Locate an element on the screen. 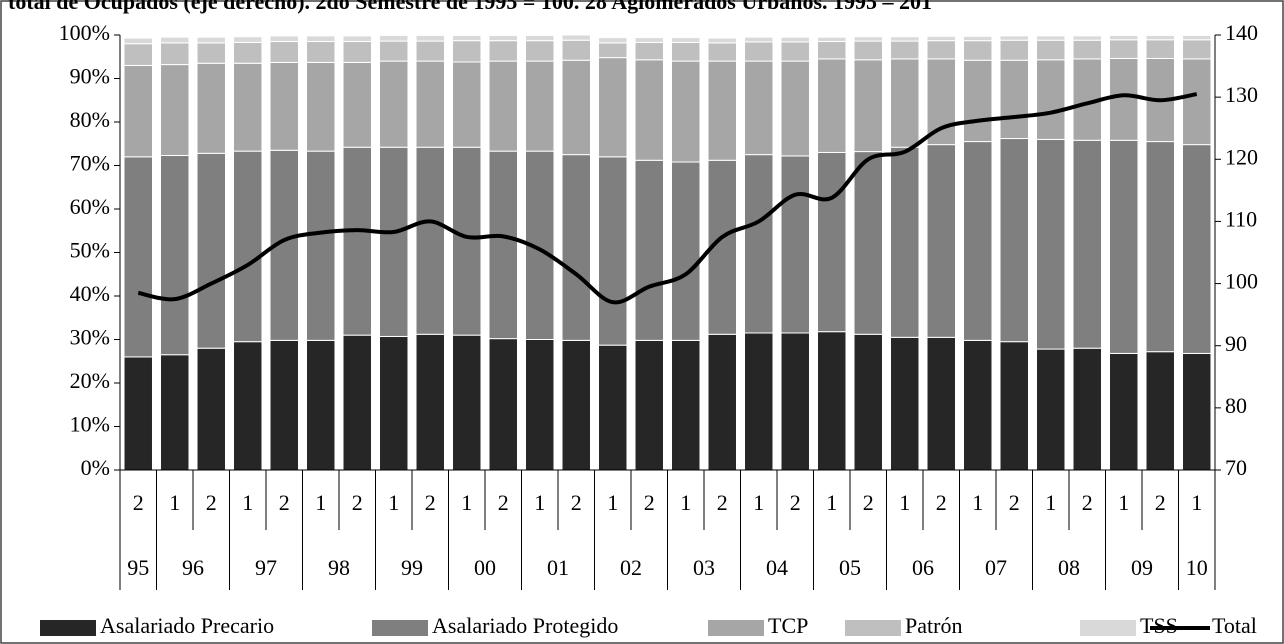 This screenshot has height=644, width=1284. group-label: 02 is located at coordinates (631, 567).